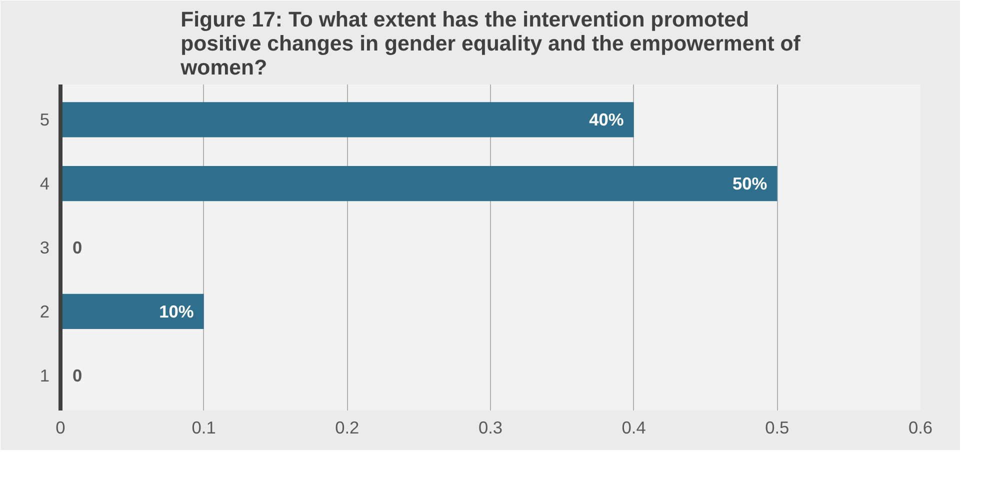  What do you see at coordinates (45, 248) in the screenshot?
I see `y-tick-label: 3` at bounding box center [45, 248].